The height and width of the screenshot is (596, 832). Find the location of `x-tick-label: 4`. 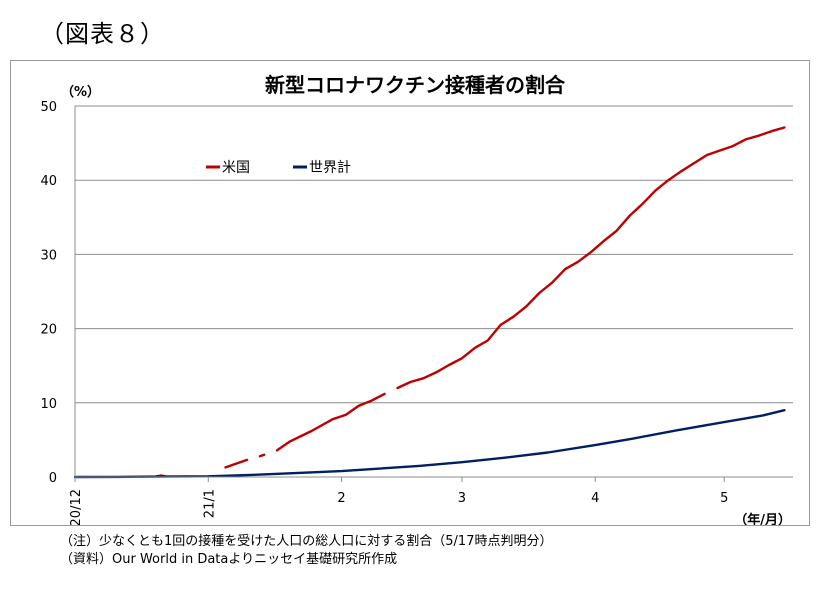

x-tick-label: 4 is located at coordinates (595, 498).